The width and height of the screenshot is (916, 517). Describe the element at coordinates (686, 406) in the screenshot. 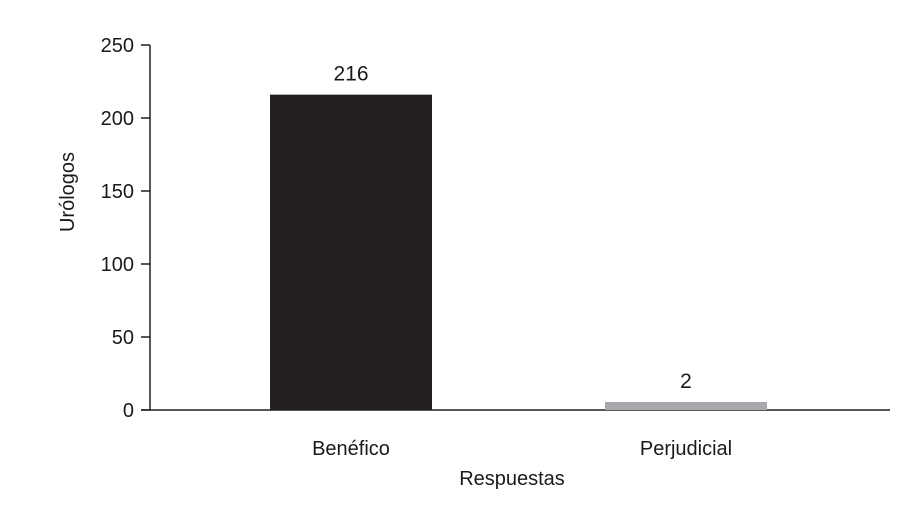

I see `bar-perjudicial` at that location.